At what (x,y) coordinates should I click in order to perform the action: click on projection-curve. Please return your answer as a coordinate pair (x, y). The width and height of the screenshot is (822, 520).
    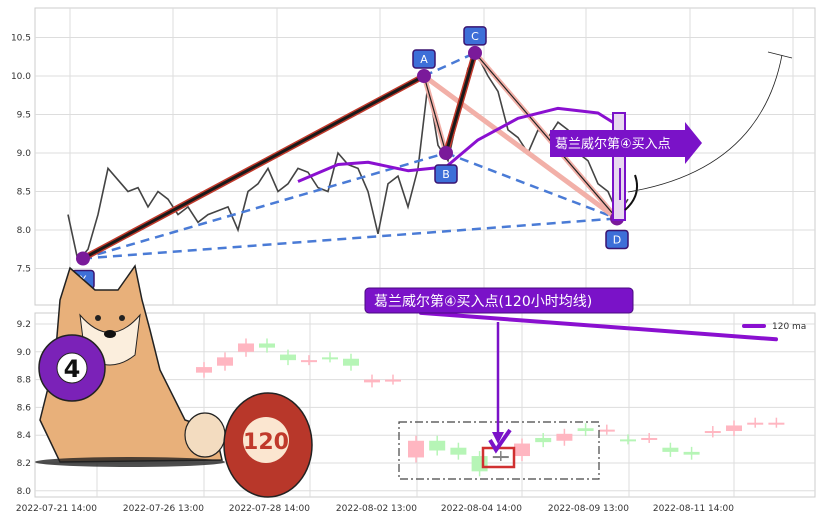
    Looking at the image, I should click on (710, 122).